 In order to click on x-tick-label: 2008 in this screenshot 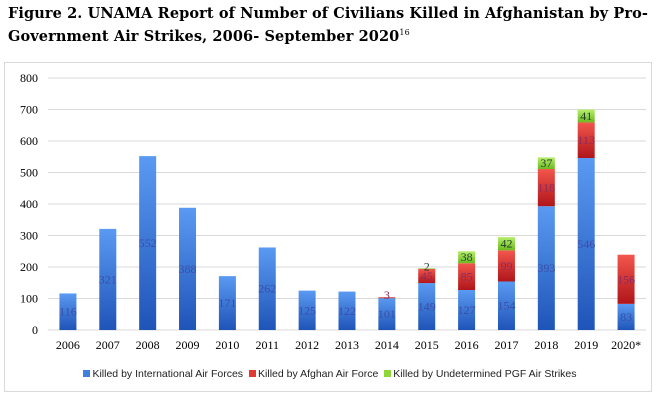, I will do `click(148, 345)`.